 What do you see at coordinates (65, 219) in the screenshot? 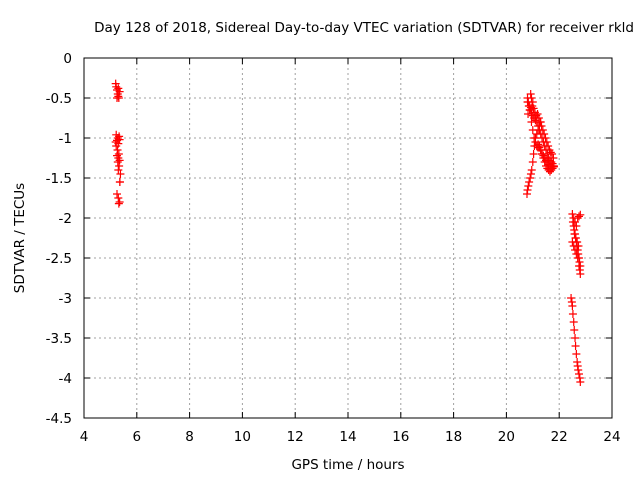
I see `y-tick-label: -2` at bounding box center [65, 219].